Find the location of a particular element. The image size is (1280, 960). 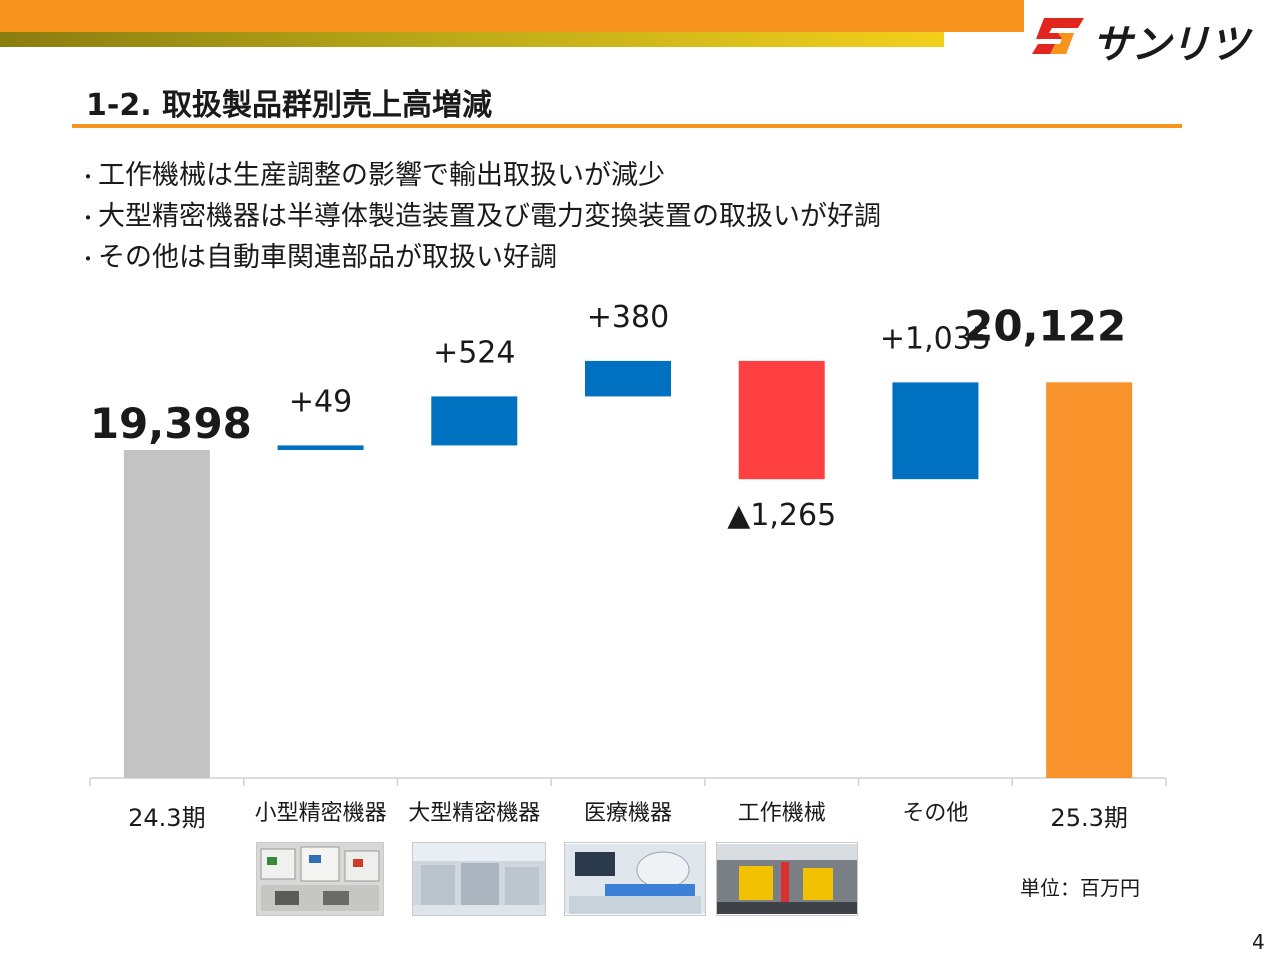

header-orange-bar is located at coordinates (512, 16).